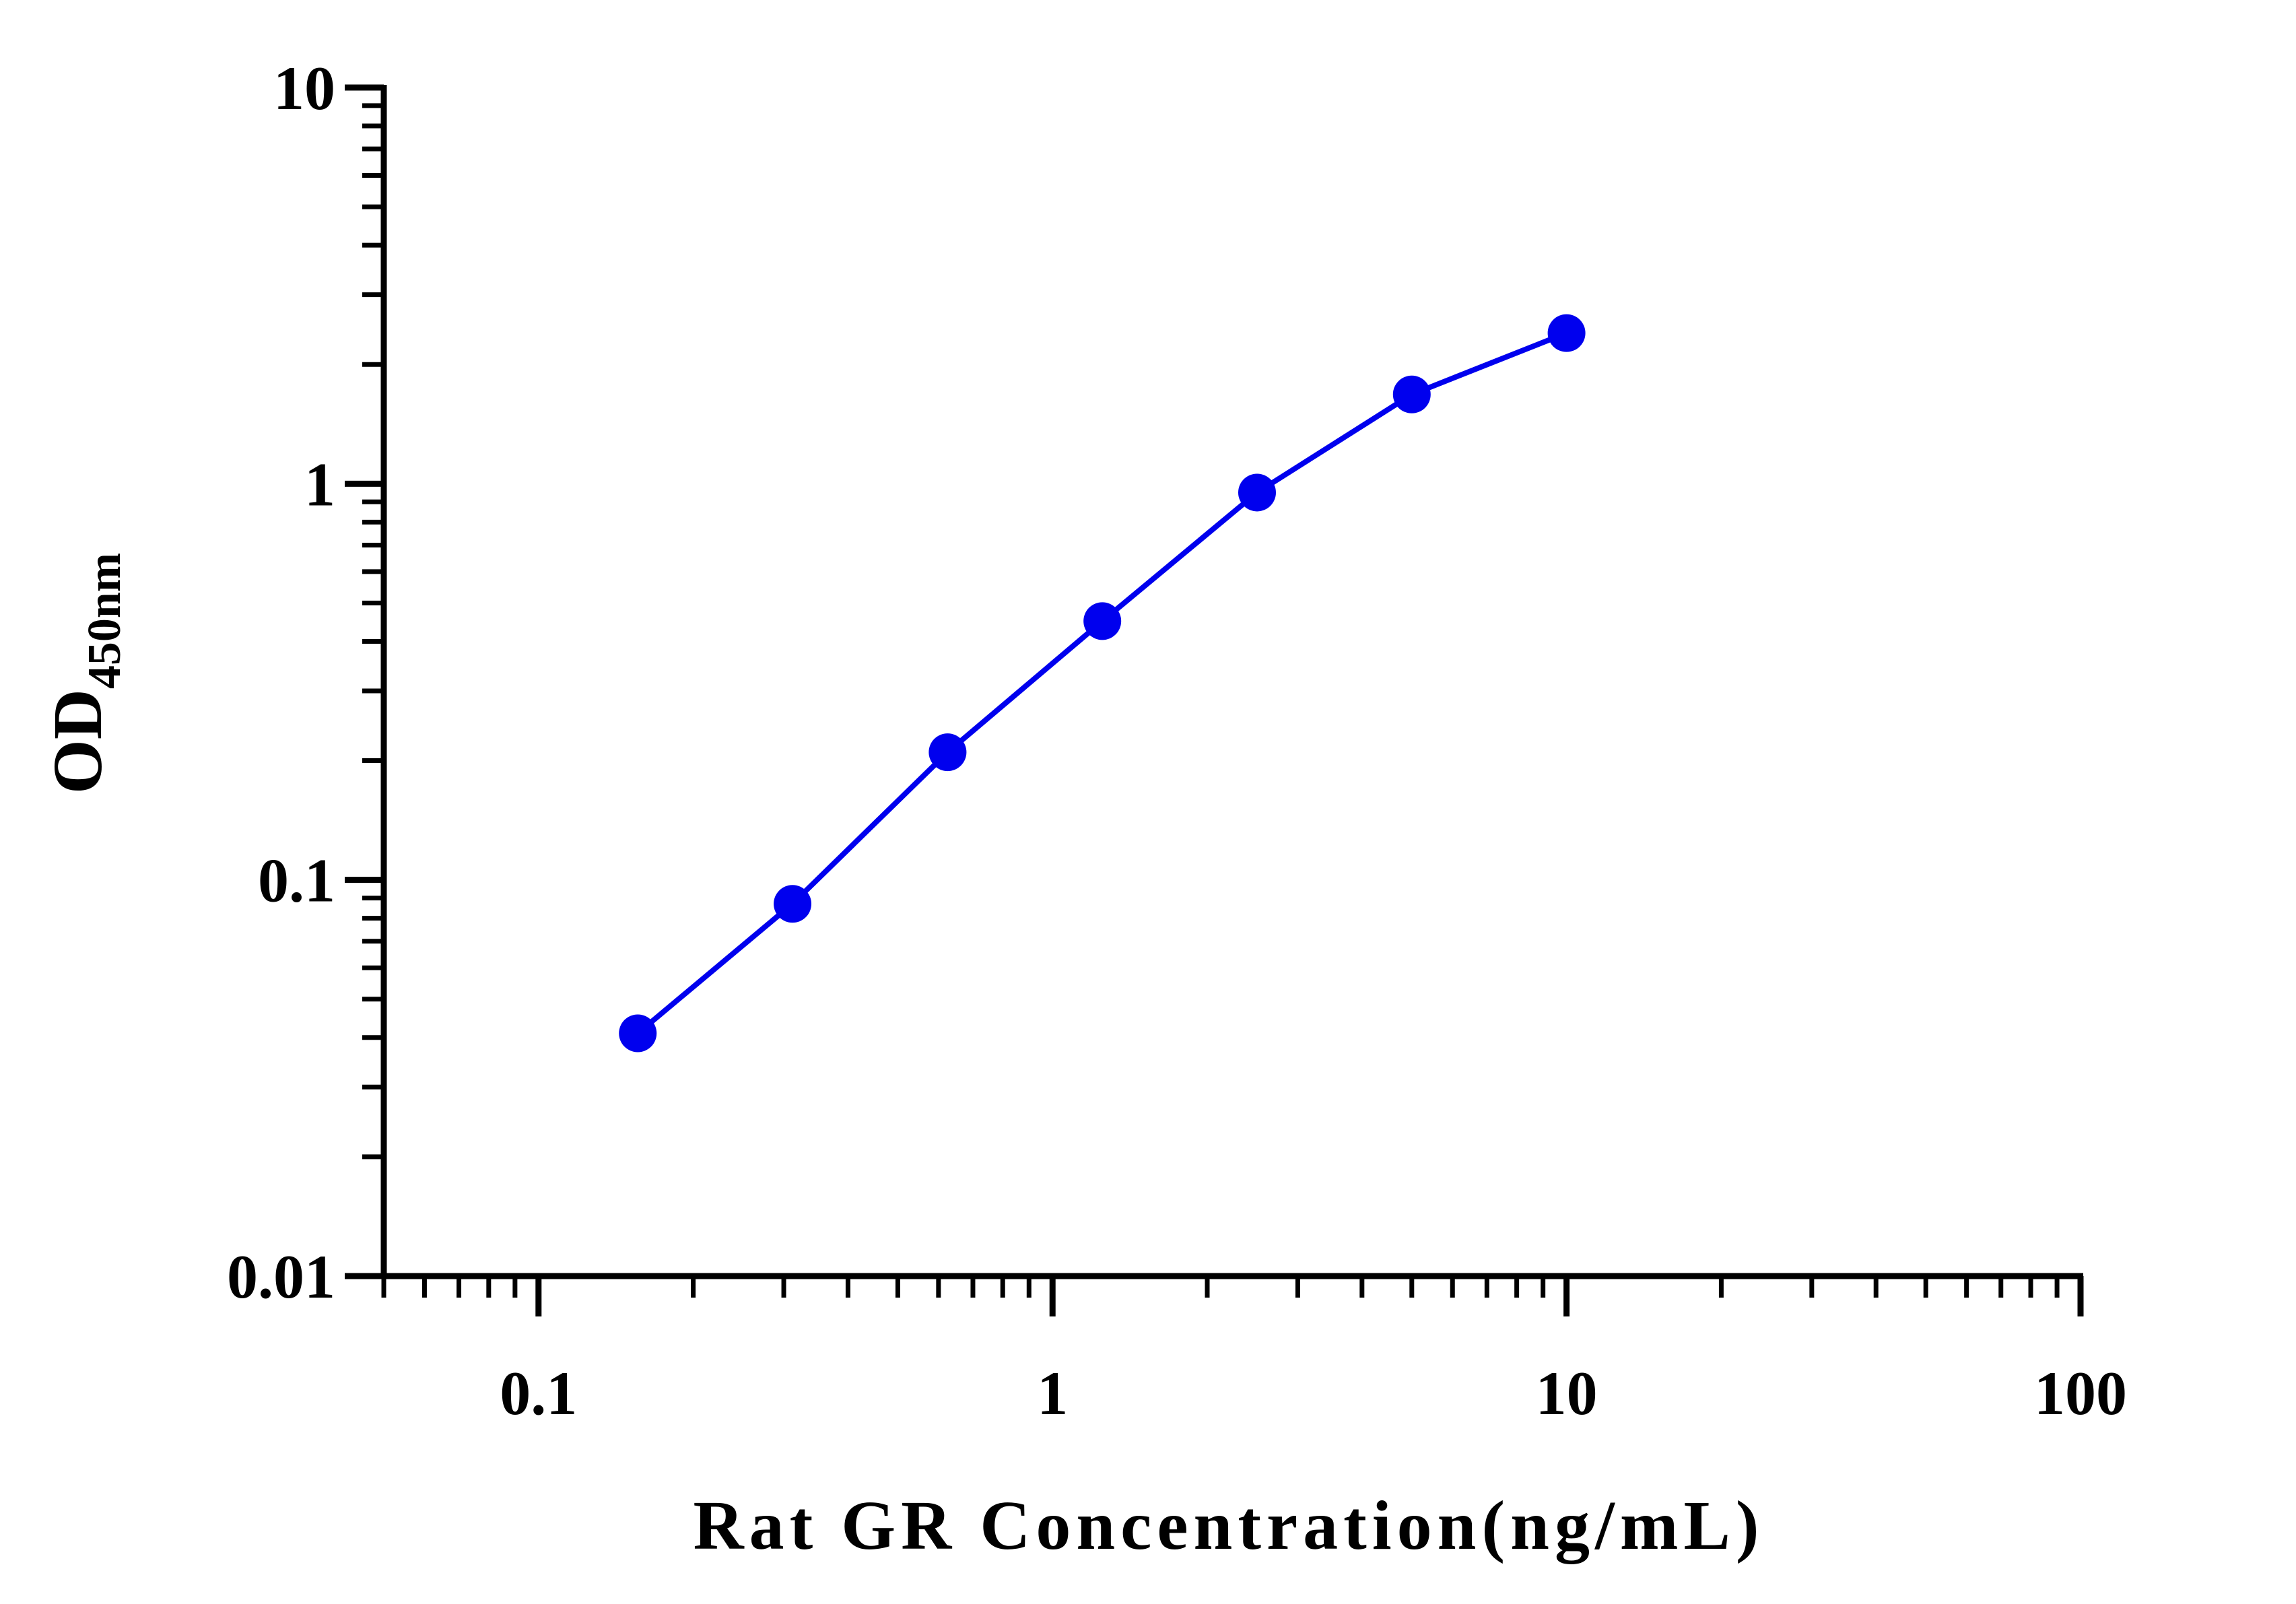 Image resolution: width=2296 pixels, height=1604 pixels. I want to click on y-tick-label: 0.01, so click(281, 1276).